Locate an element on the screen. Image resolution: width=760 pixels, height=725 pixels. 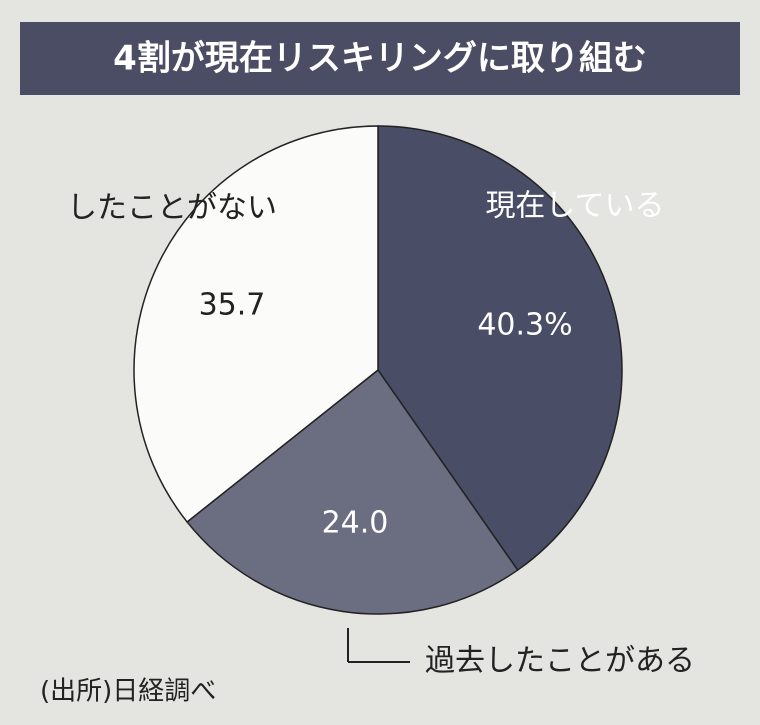
title-bar is located at coordinates (380, 58).